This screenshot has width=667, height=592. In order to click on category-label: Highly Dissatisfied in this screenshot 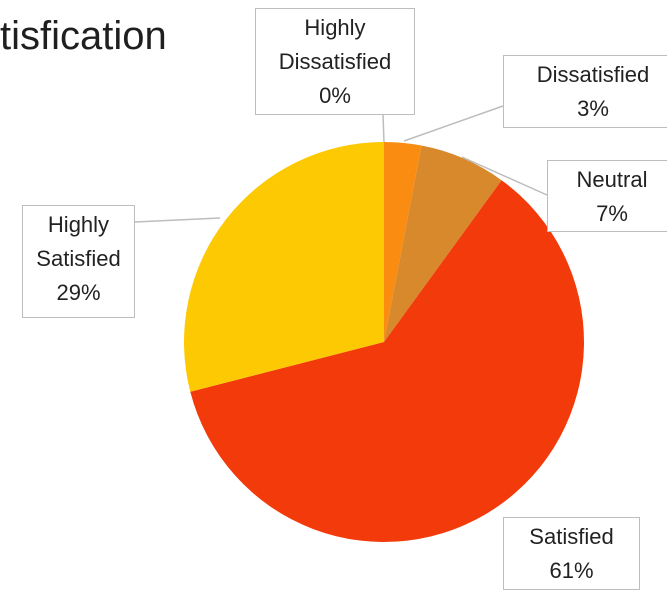, I will do `click(335, 44)`.